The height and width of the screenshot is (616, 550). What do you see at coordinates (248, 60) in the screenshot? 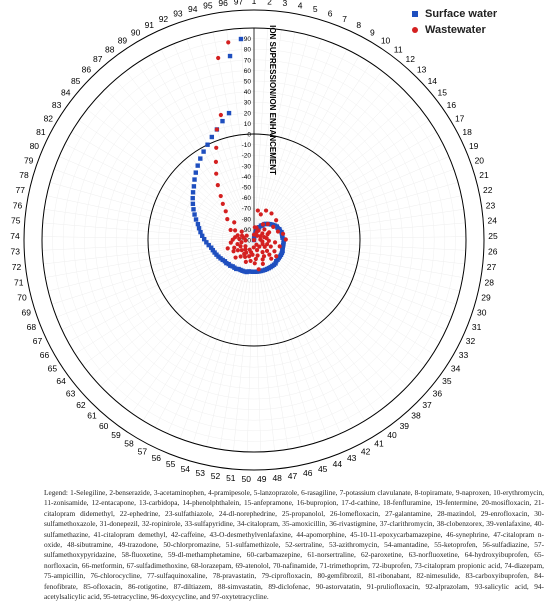
I see `radial-tick-label: 70` at bounding box center [248, 60].